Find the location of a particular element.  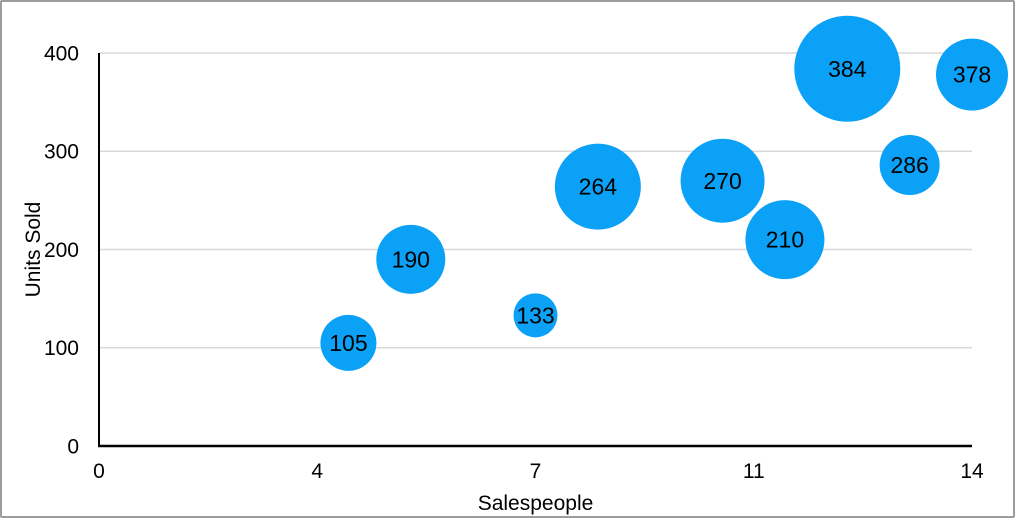

bubble-label: 105 is located at coordinates (348, 343).